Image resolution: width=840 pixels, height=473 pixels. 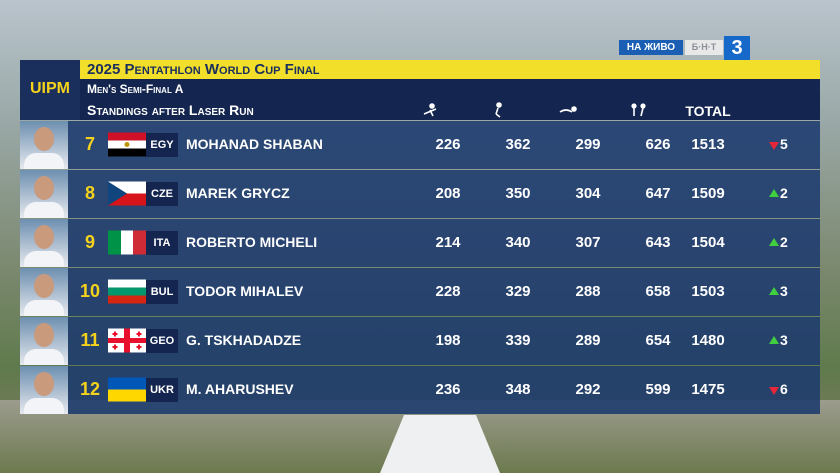 I want to click on score: 307, so click(x=588, y=242).